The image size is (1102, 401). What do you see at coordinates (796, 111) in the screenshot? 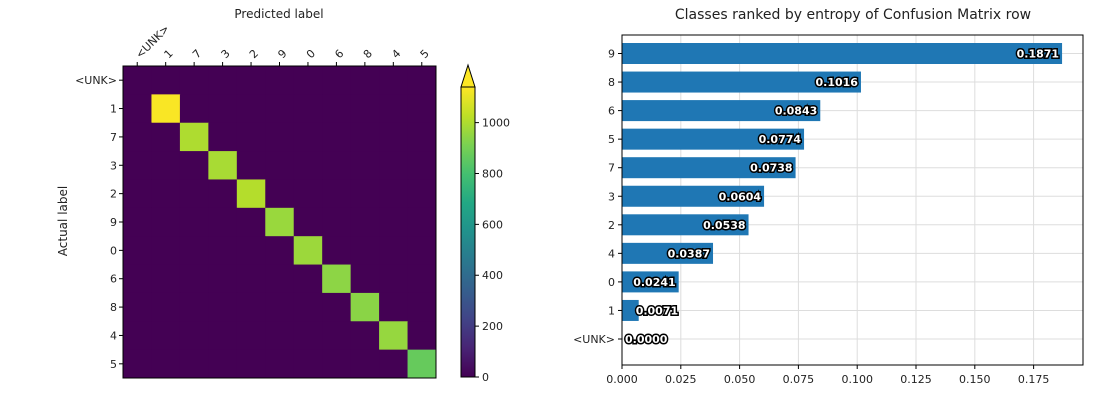
I see `bar-value-label: 0.0843` at bounding box center [796, 111].